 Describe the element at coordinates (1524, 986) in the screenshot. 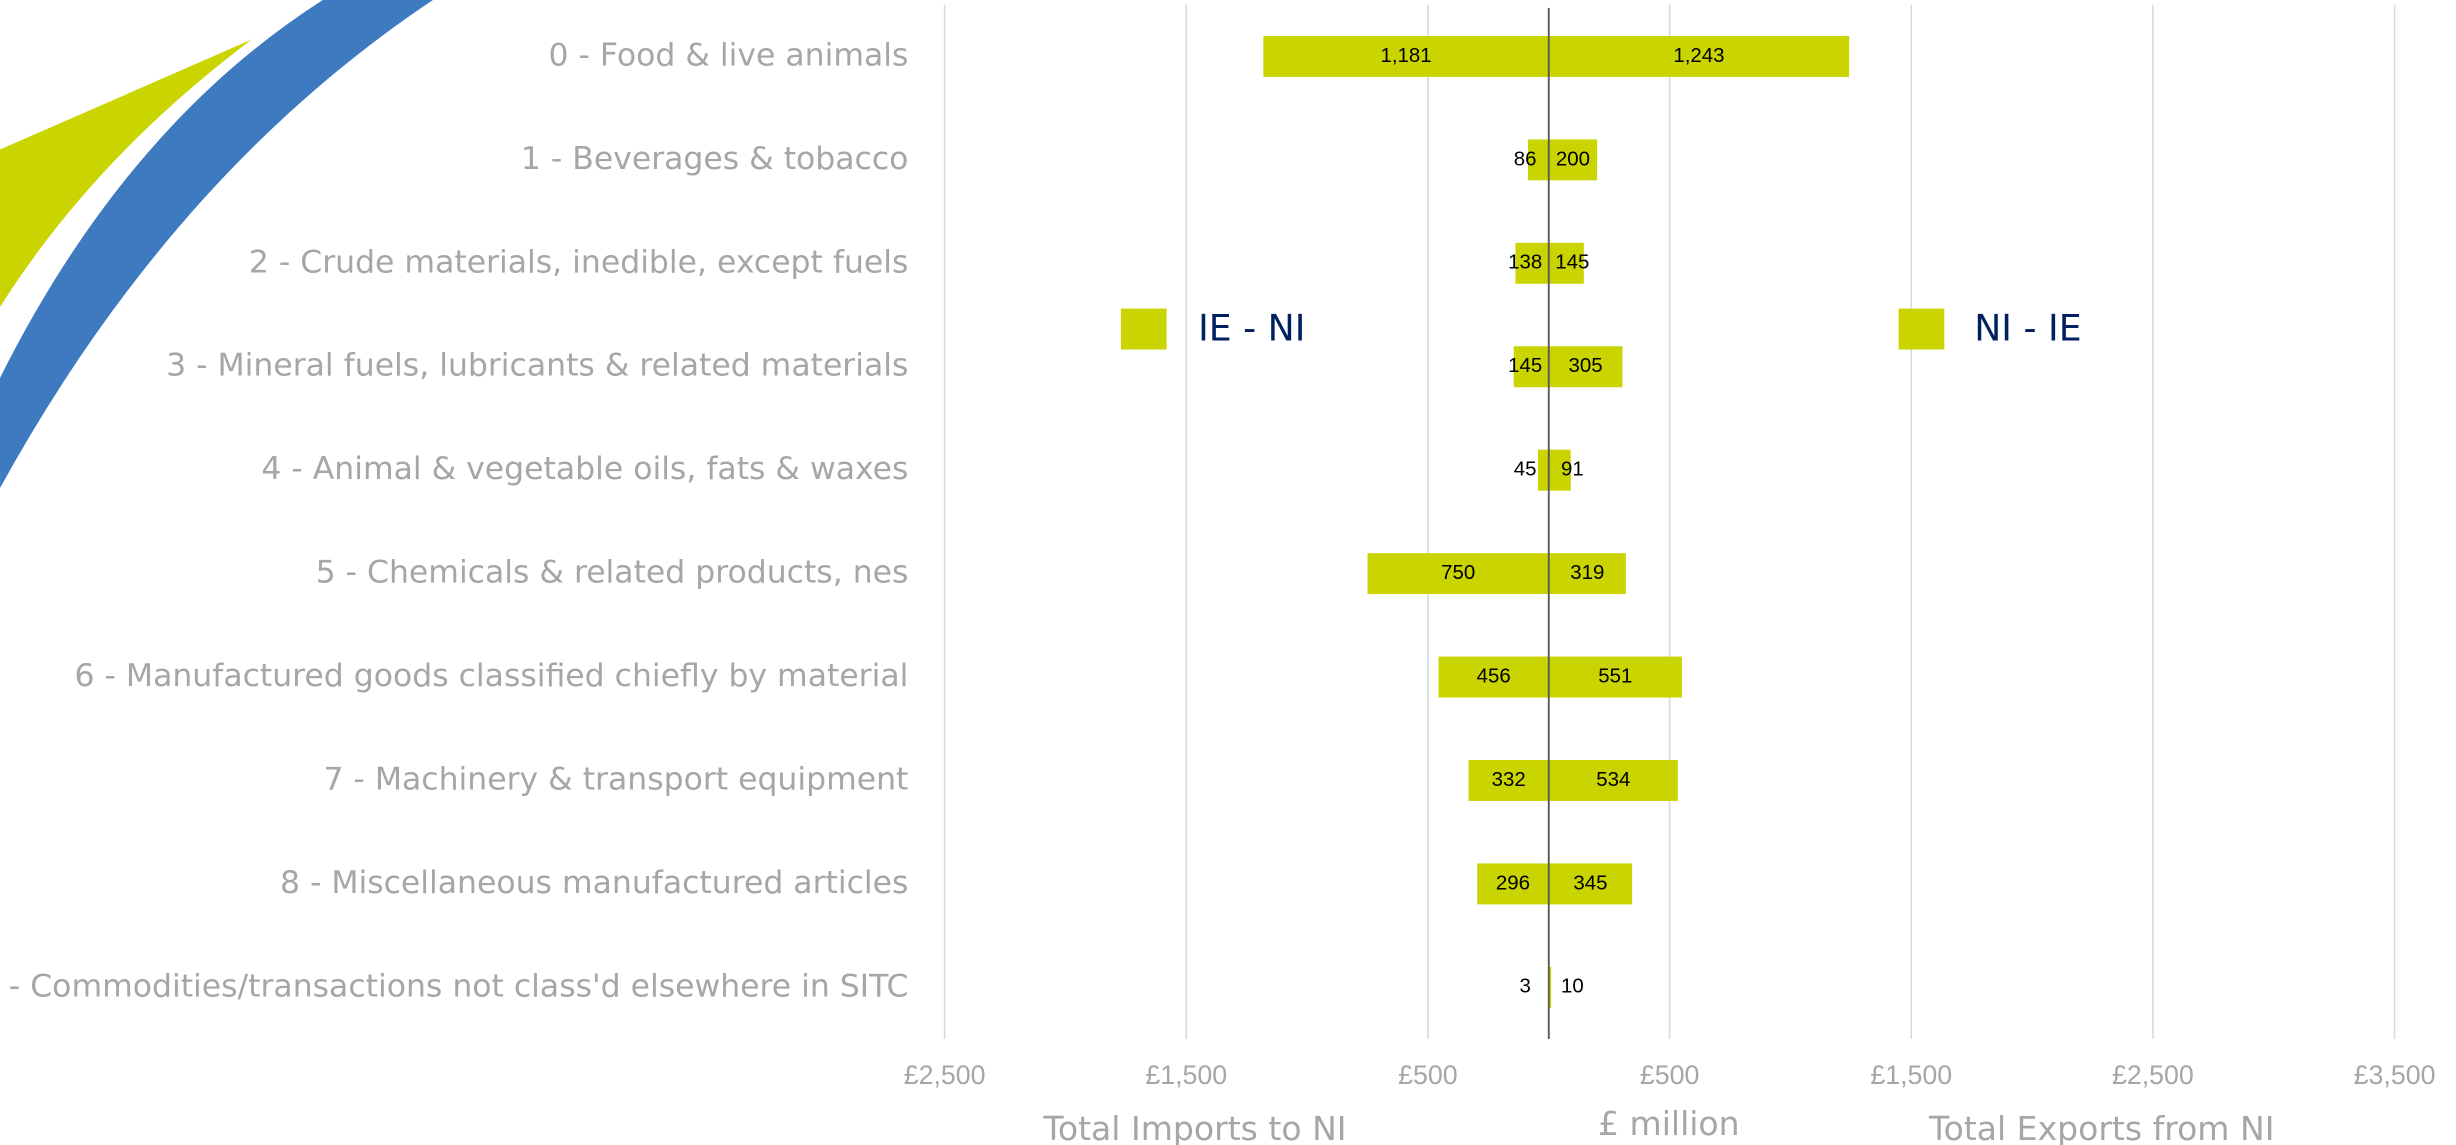

I see `value-label: 3` at that location.